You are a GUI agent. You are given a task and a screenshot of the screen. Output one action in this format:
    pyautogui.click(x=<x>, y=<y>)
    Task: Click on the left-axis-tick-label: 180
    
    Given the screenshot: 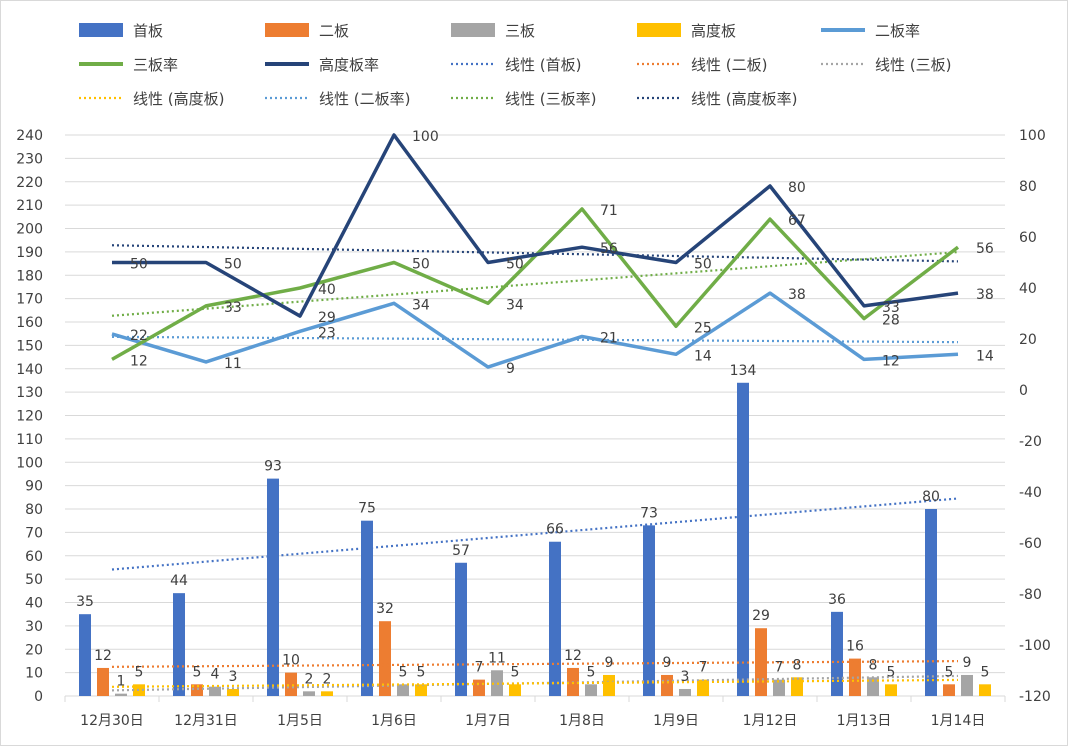 What is the action you would take?
    pyautogui.click(x=29, y=276)
    